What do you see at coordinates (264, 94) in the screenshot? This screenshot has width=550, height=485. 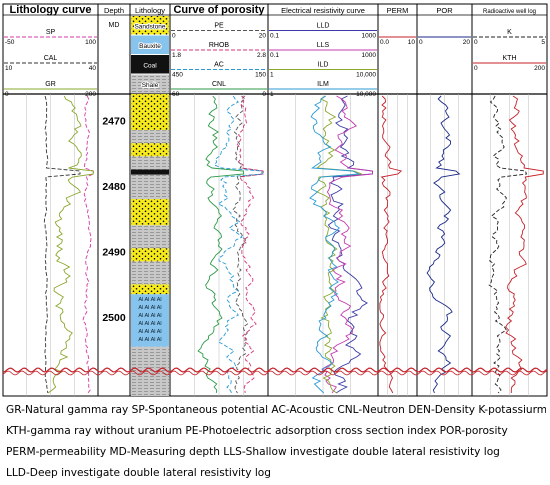 I see `curve-max: 0` at bounding box center [264, 94].